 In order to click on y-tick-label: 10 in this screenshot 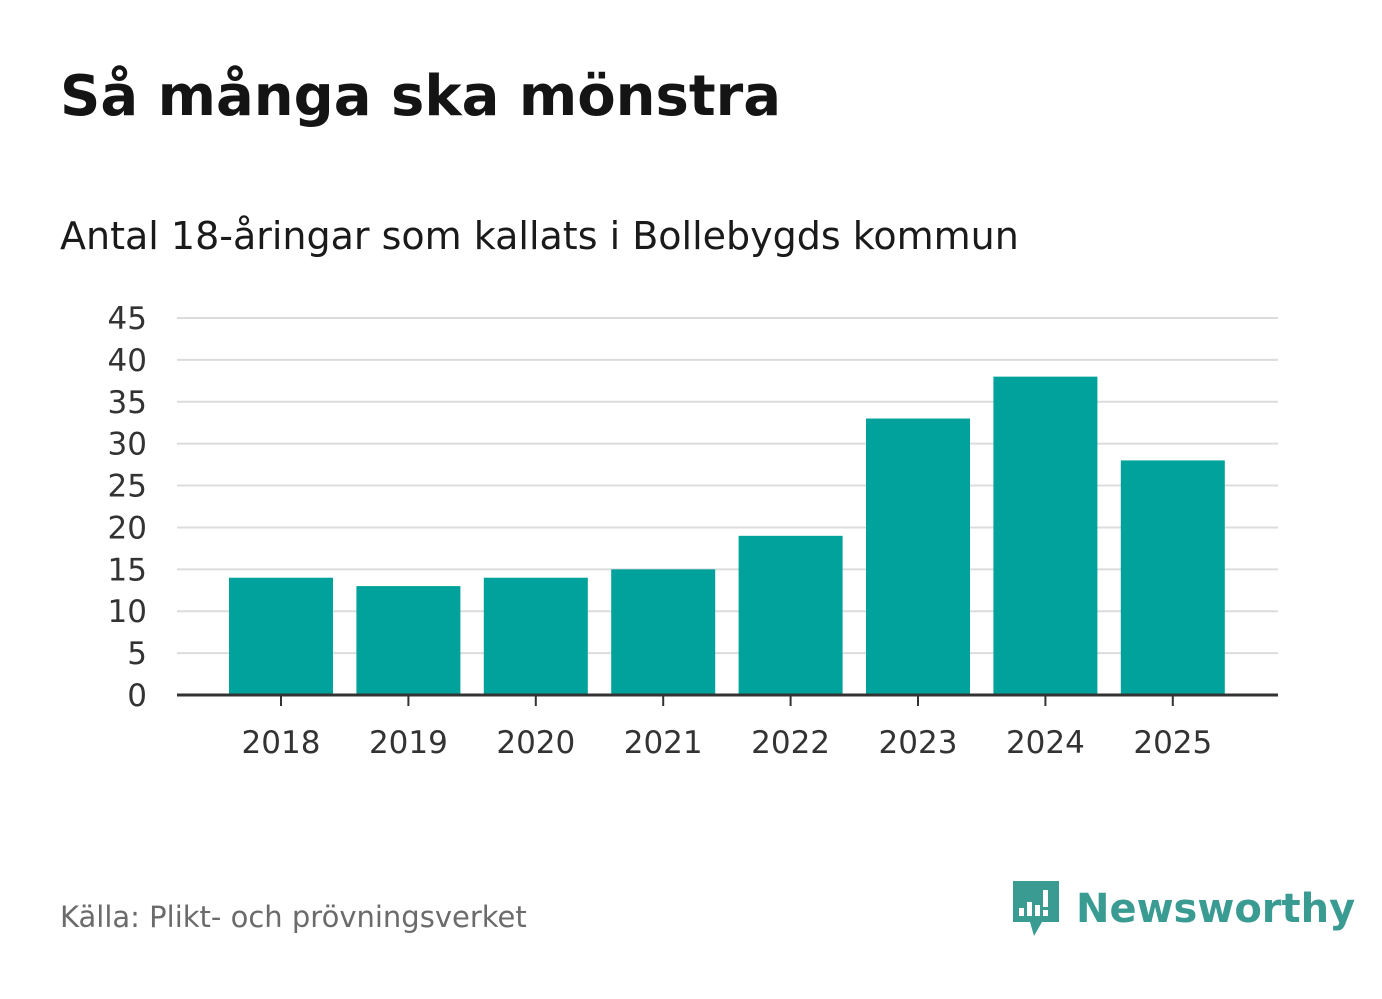, I will do `click(127, 612)`.